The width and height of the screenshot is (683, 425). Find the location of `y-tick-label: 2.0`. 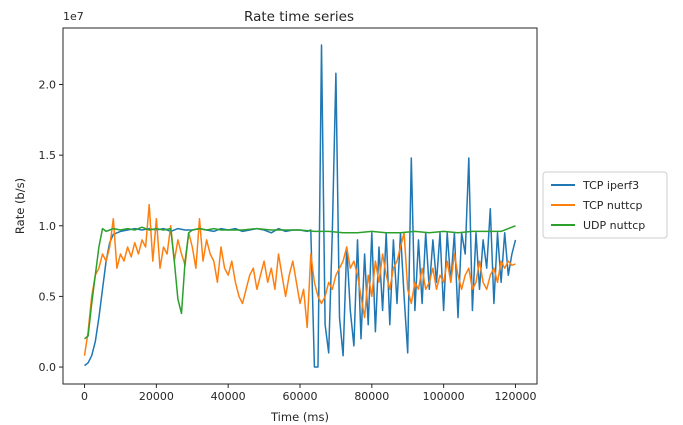

y-tick-label: 2.0 is located at coordinates (48, 85).